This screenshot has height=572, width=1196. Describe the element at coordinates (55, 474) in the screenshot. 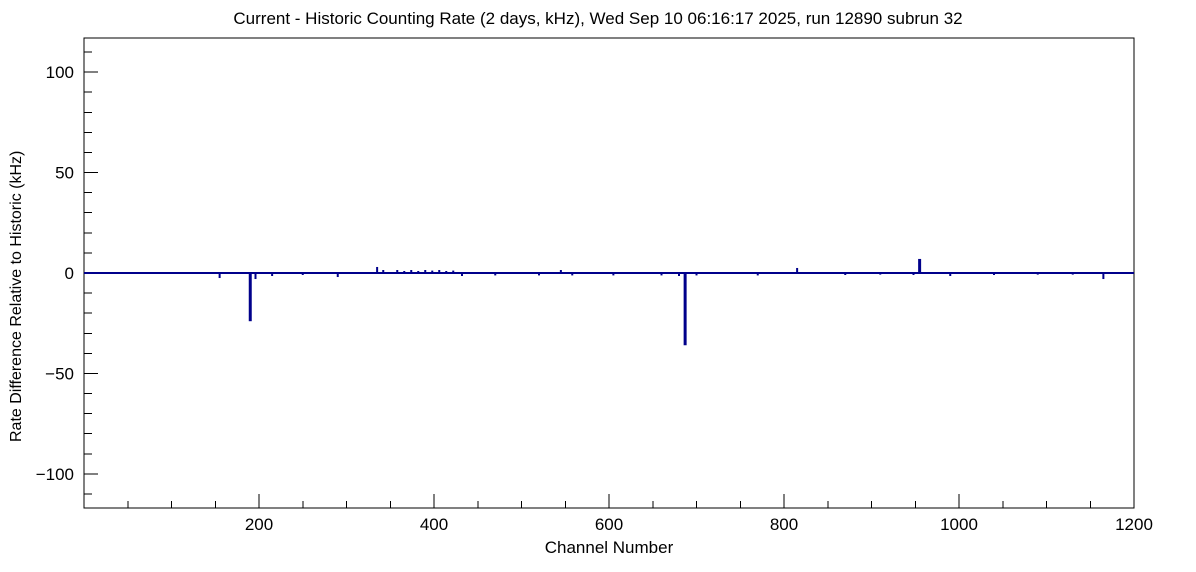

I see `y-tick-label: −100` at that location.